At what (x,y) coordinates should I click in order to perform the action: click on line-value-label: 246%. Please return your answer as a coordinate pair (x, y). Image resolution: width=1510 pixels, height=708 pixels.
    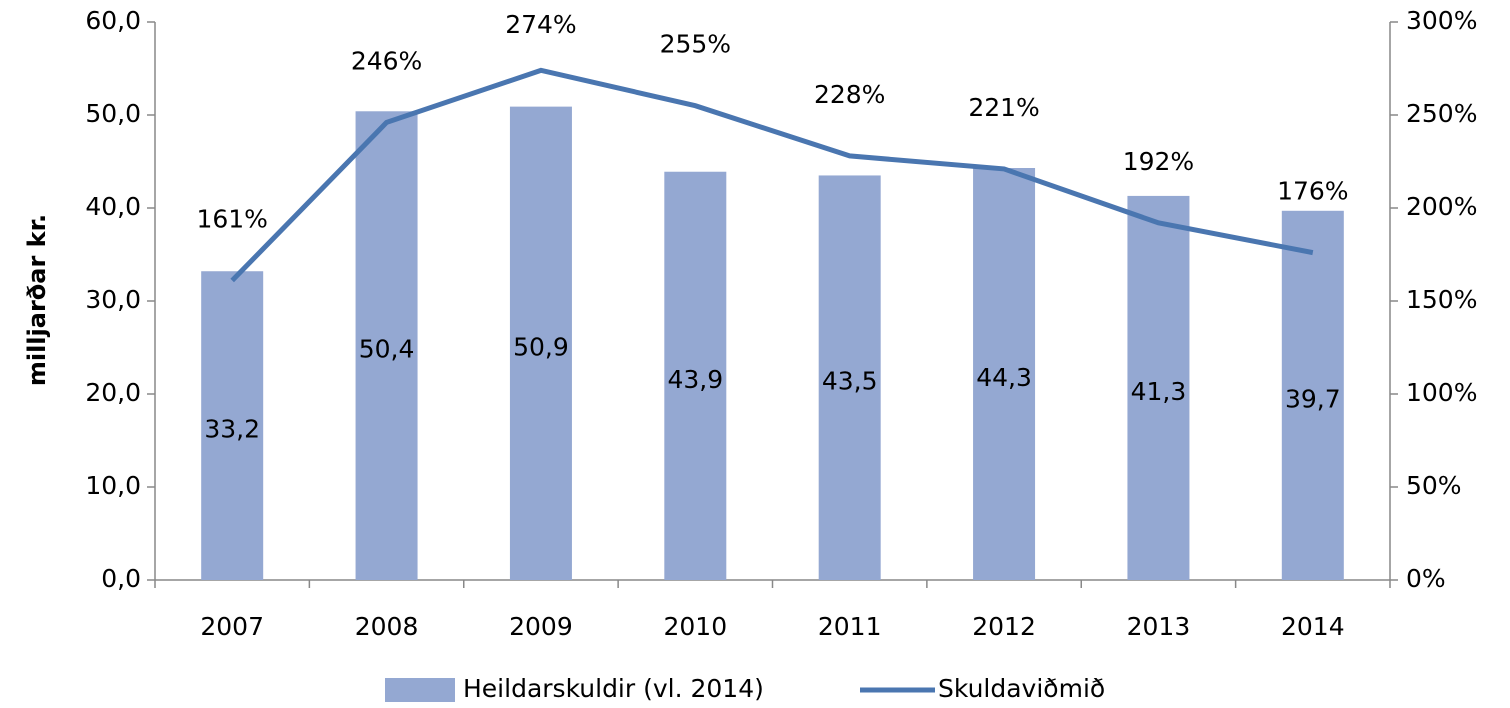
    Looking at the image, I should click on (386, 60).